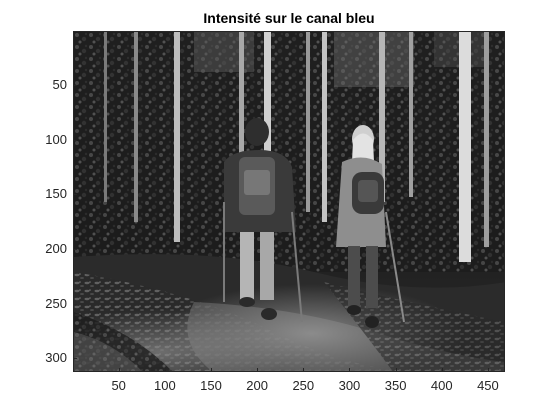  I want to click on y-tick-label: 300, so click(56, 358).